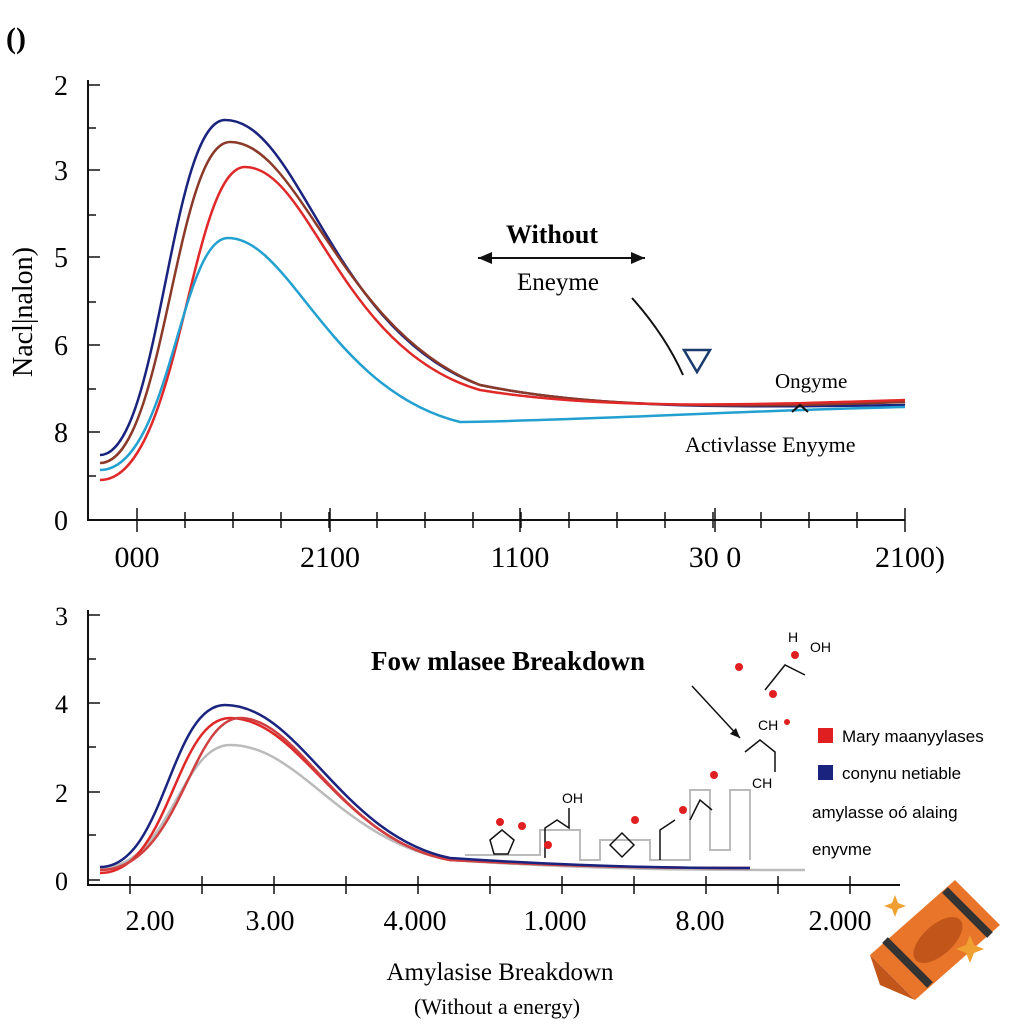 The width and height of the screenshot is (1024, 1024). I want to click on x-tick-label: 2100), so click(910, 557).